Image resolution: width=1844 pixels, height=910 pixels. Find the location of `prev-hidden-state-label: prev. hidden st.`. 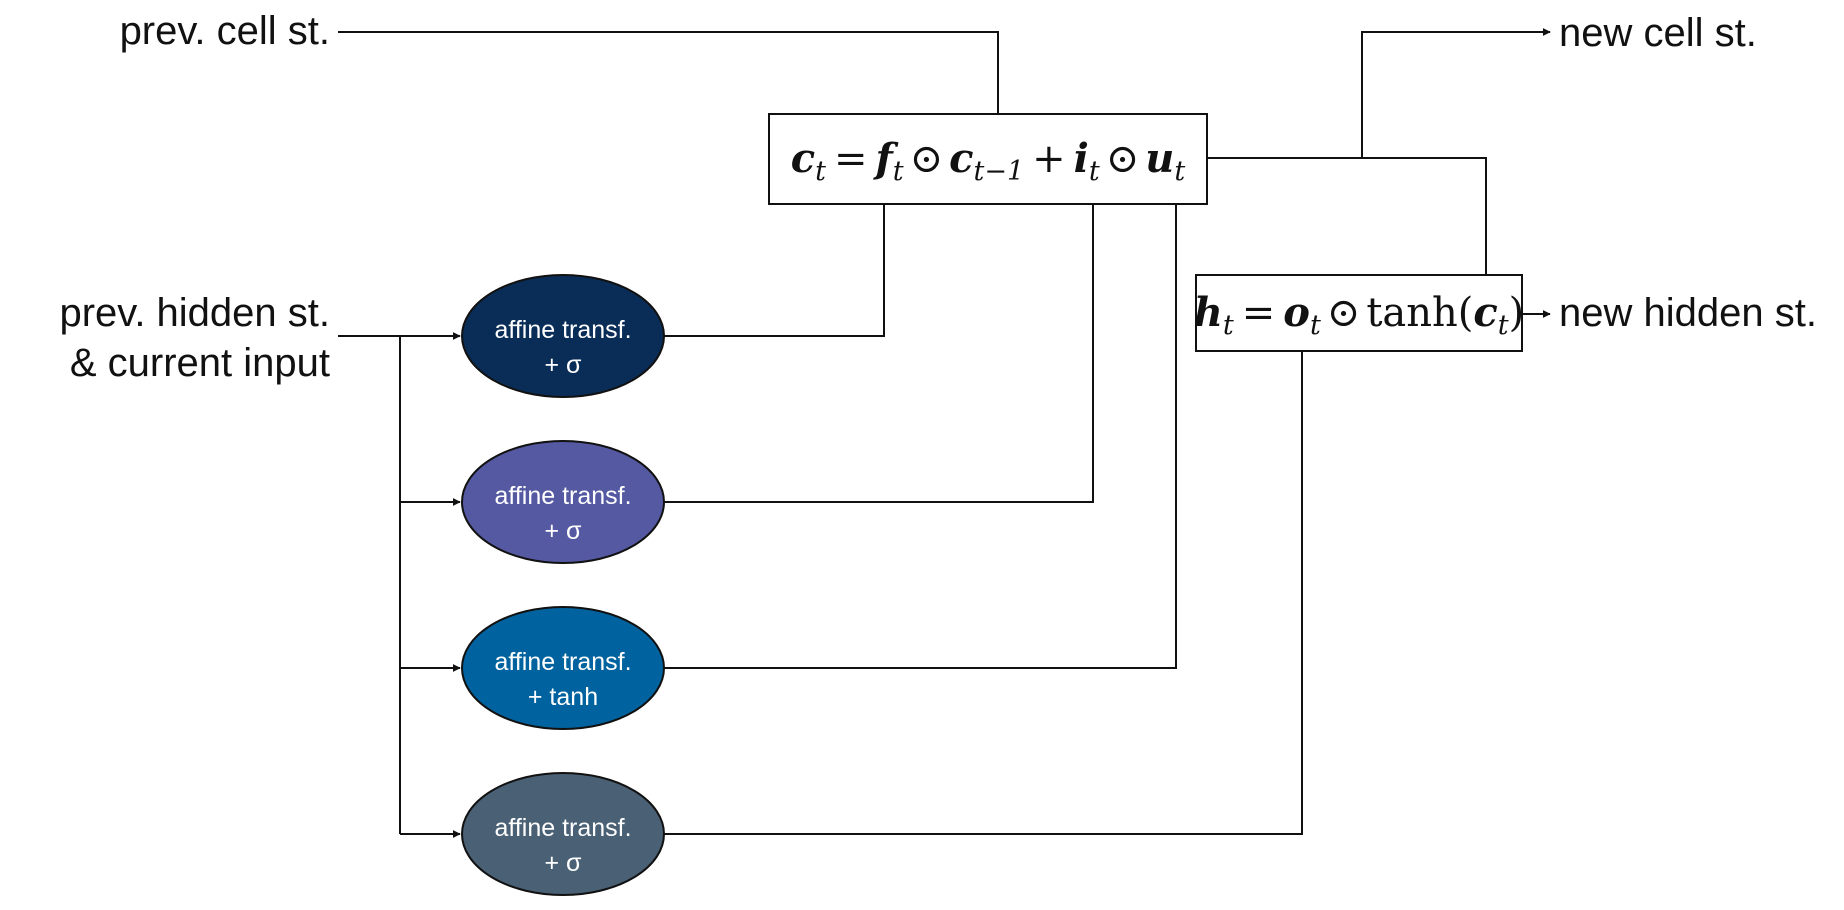

prev-hidden-state-label: prev. hidden st. is located at coordinates (194, 313).